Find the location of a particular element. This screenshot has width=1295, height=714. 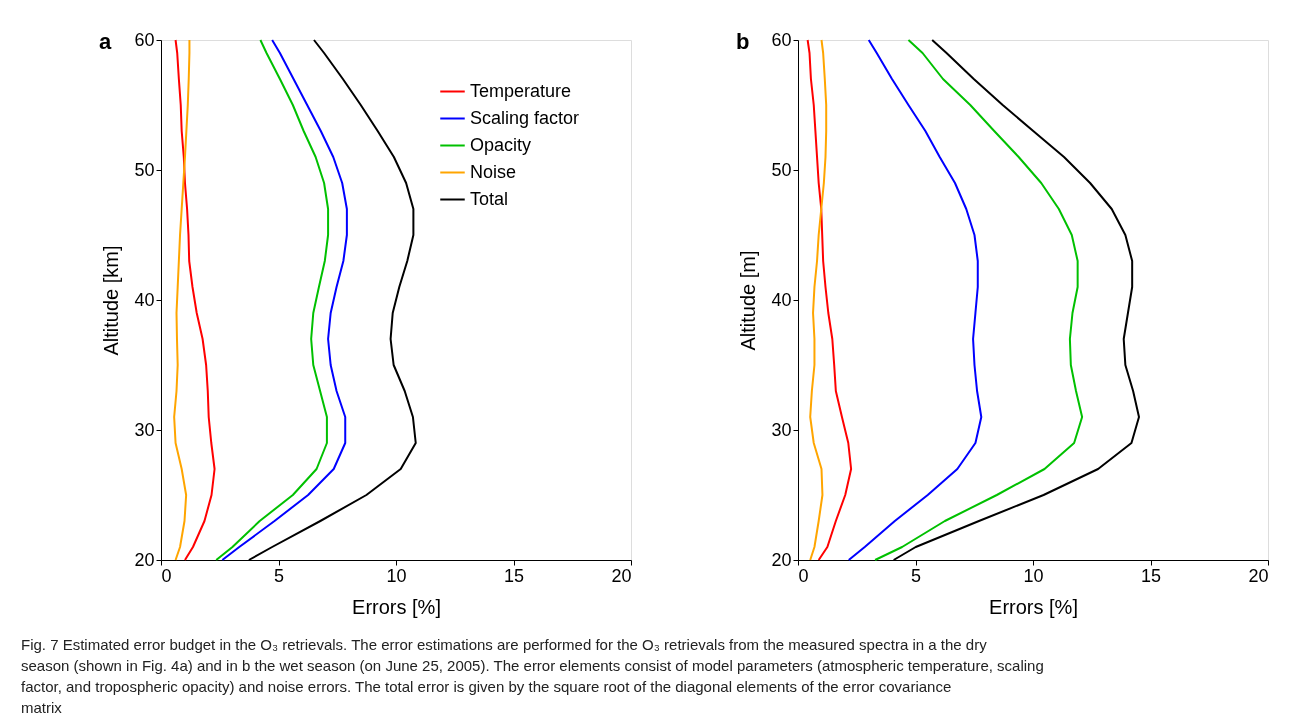

chart-title: a is located at coordinates (105, 41).